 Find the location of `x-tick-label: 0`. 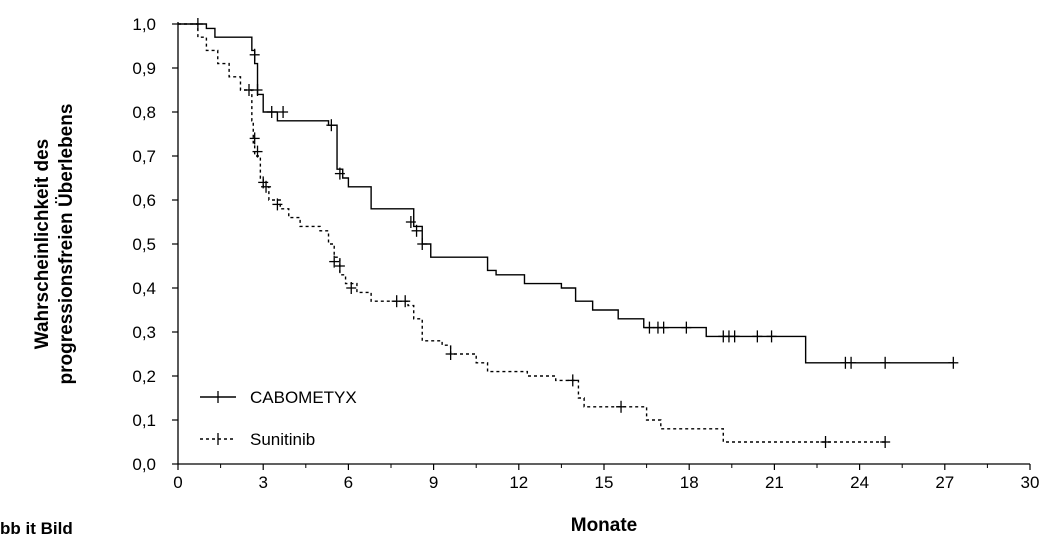

x-tick-label: 0 is located at coordinates (177, 482).